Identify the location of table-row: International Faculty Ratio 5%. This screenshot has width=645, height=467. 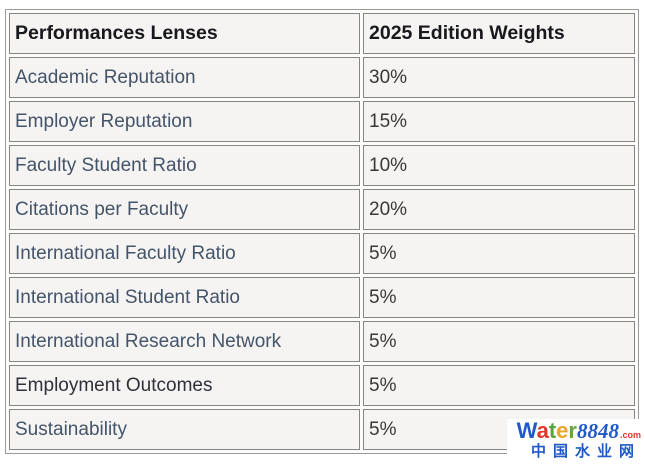
(322, 253).